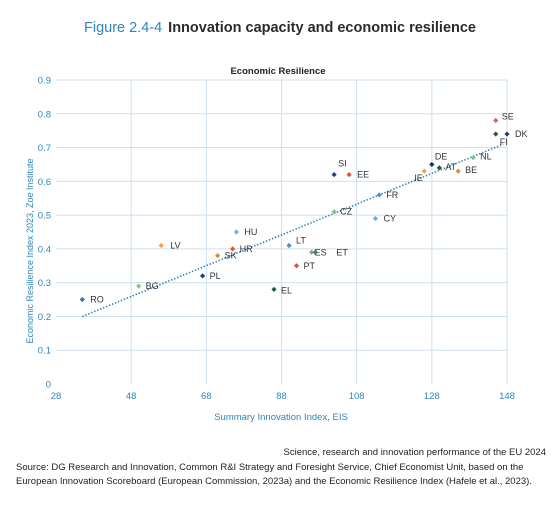 The image size is (560, 515). Describe the element at coordinates (289, 245) in the screenshot. I see `data-point-lt` at that location.